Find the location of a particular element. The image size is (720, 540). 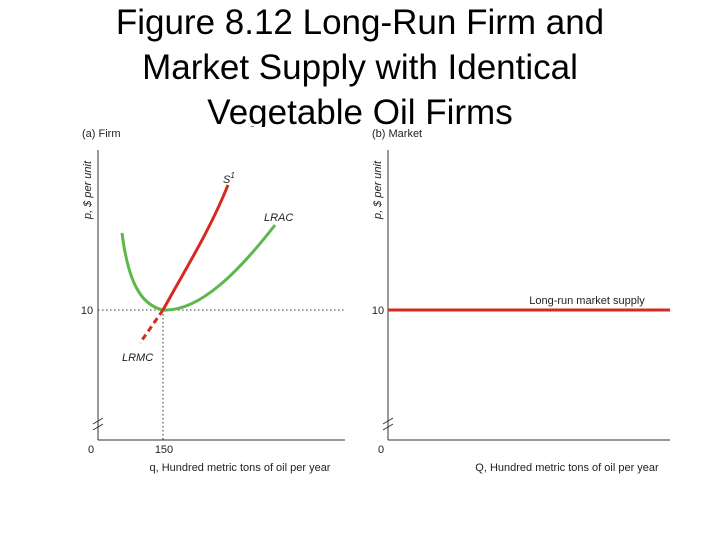

curve-label: S1 is located at coordinates (229, 178).